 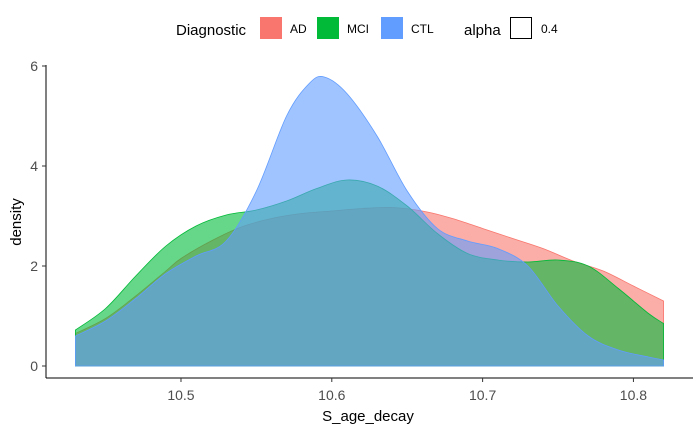 What do you see at coordinates (298, 29) in the screenshot?
I see `legend-label-ad: AD` at bounding box center [298, 29].